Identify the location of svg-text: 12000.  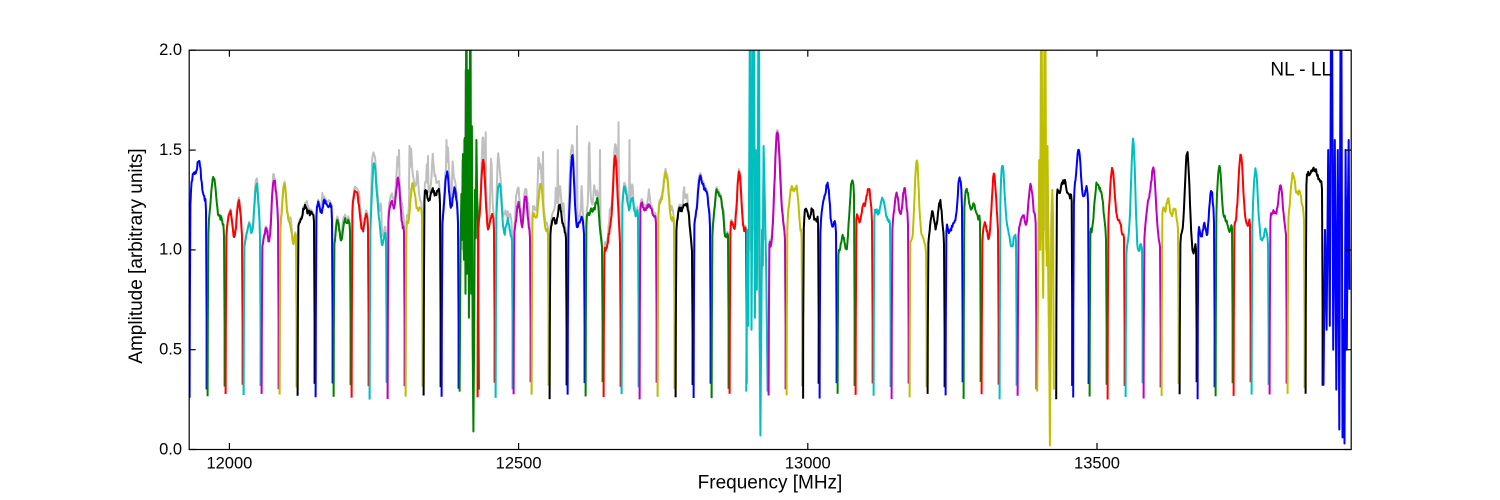
(229, 464).